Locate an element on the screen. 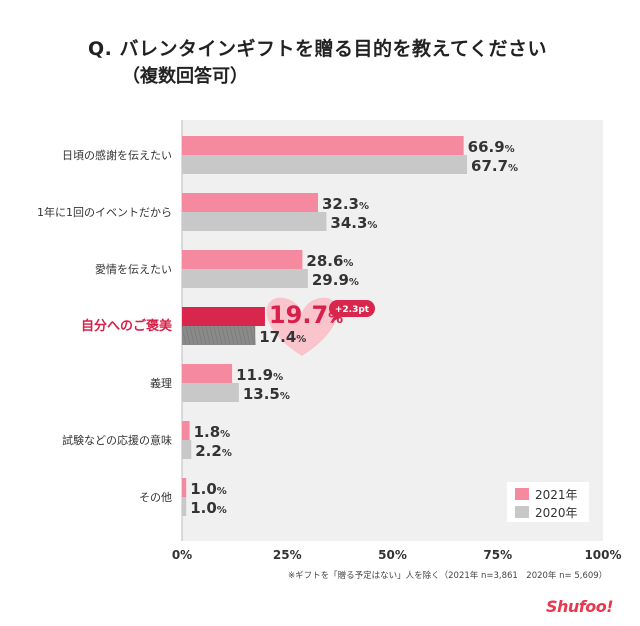  difference-badge: +2.3pt is located at coordinates (352, 311).